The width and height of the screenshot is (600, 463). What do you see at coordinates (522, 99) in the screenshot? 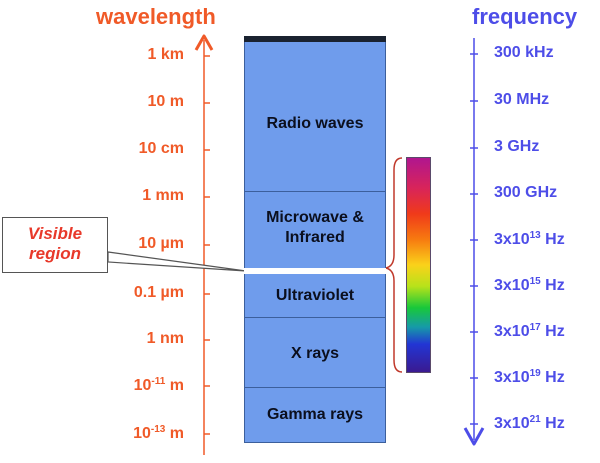
I see `frequency-label: 30 MHz` at bounding box center [522, 99].